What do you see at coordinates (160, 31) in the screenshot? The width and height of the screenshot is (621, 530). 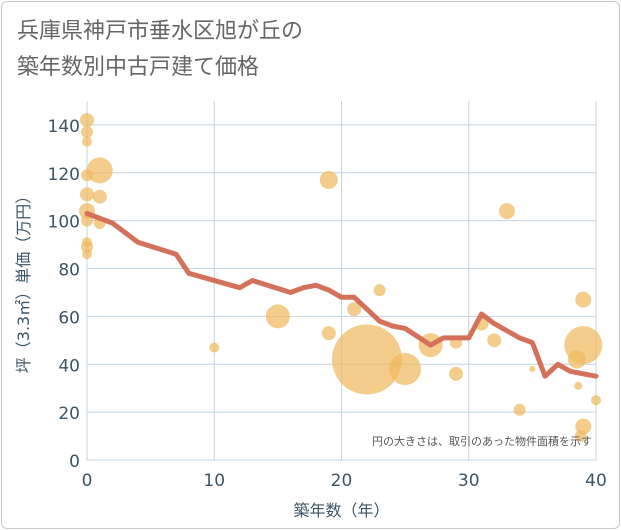 I see `title-line-1: 兵庫県神戸市垂水区旭が丘の` at bounding box center [160, 31].